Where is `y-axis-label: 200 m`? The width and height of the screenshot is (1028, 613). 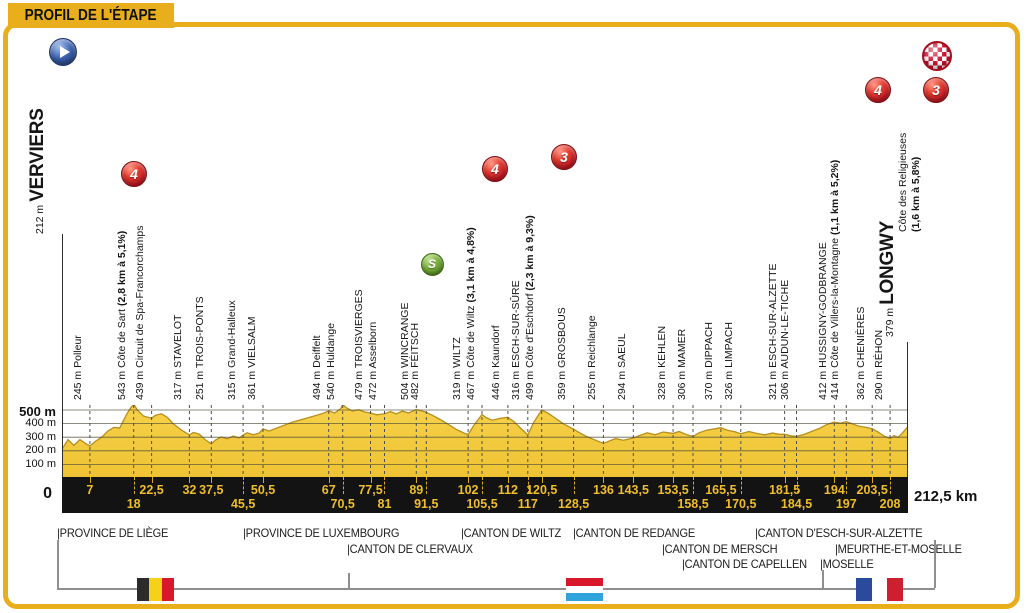
y-axis-label: 200 m is located at coordinates (40, 450).